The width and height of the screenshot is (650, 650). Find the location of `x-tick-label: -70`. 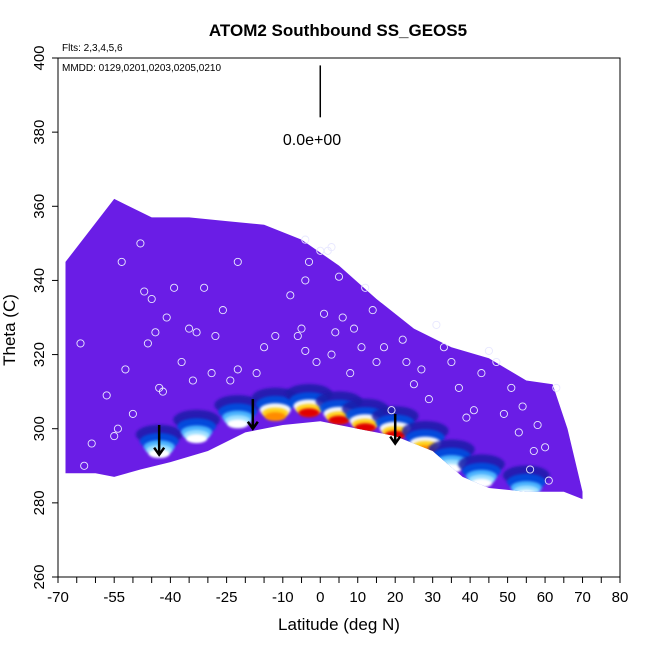

x-tick-label: -70 is located at coordinates (58, 597).